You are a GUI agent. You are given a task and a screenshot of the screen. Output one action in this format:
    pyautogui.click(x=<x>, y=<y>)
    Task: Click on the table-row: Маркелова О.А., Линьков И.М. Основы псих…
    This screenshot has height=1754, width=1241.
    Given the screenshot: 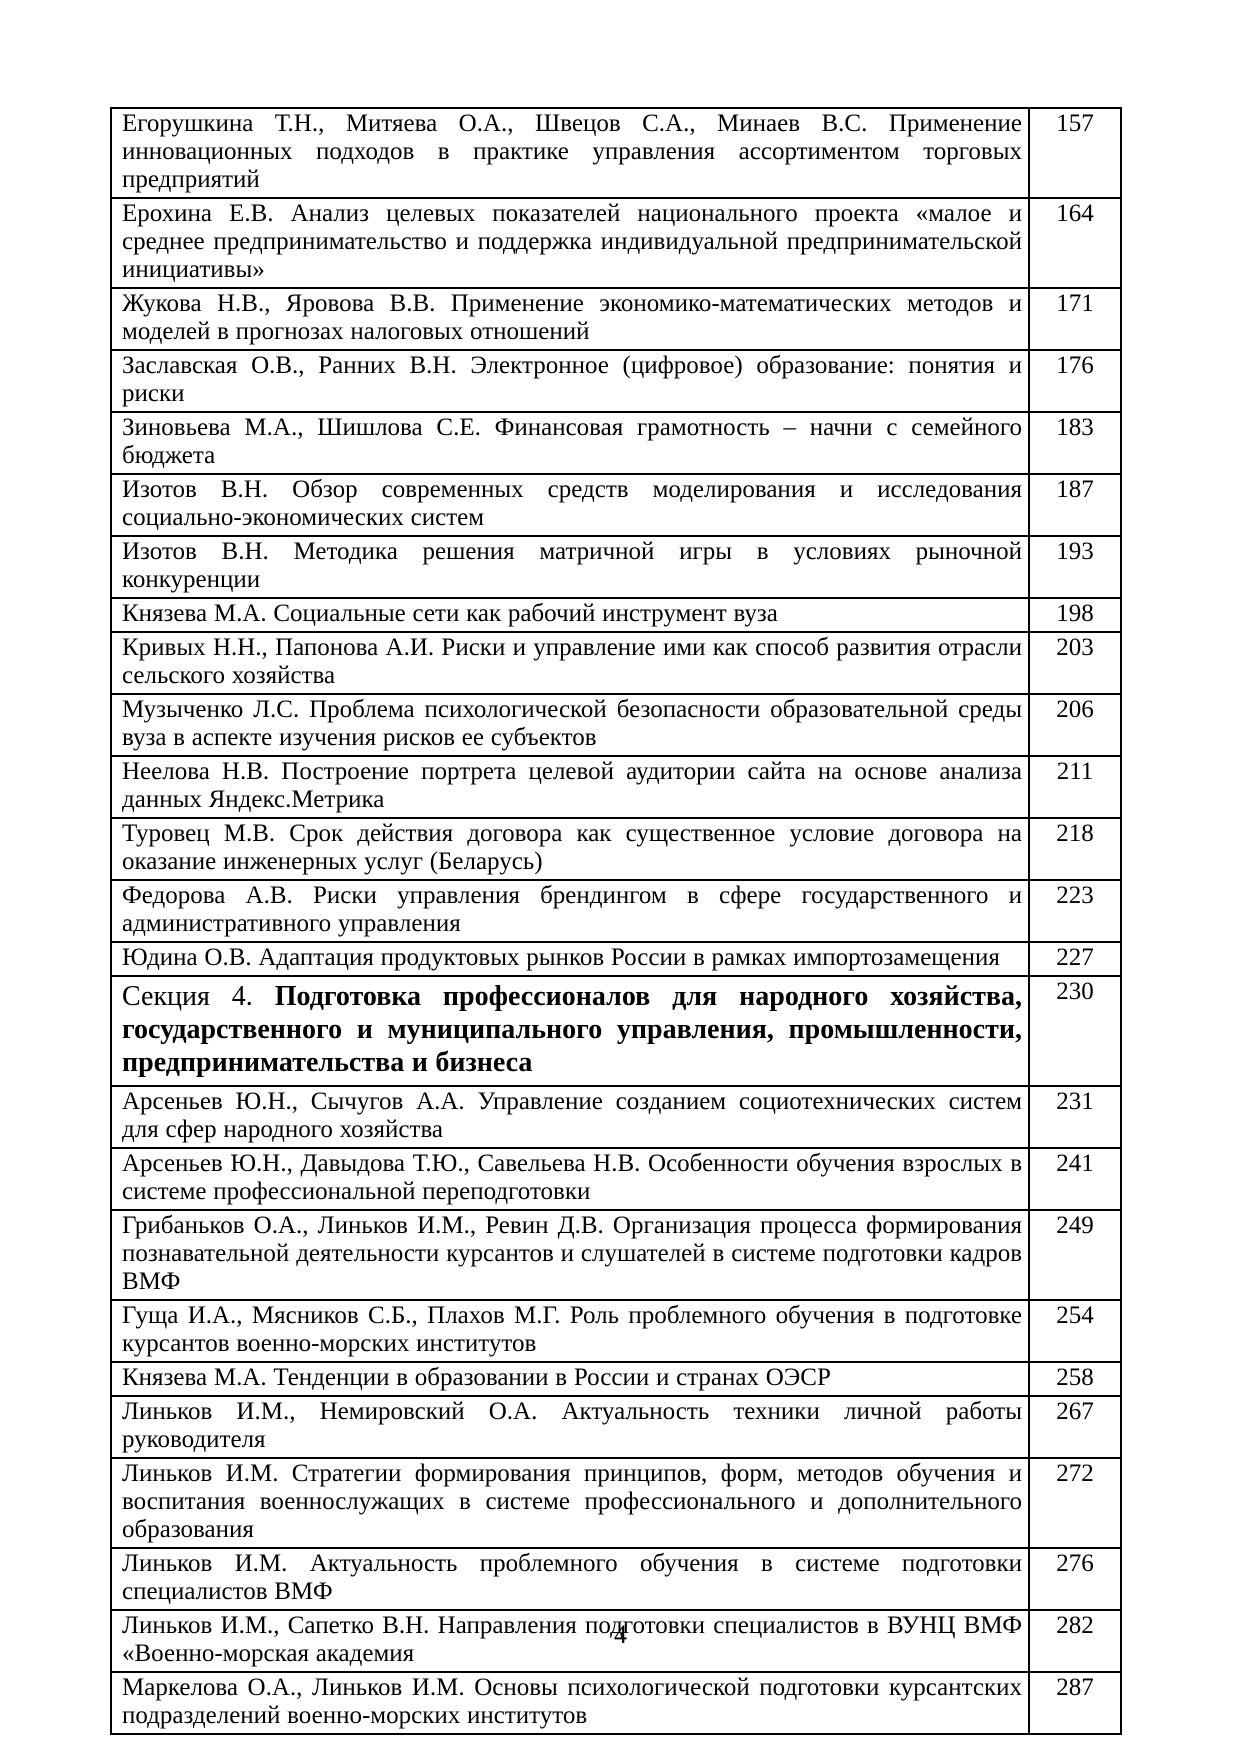 What is the action you would take?
    pyautogui.click(x=616, y=1703)
    